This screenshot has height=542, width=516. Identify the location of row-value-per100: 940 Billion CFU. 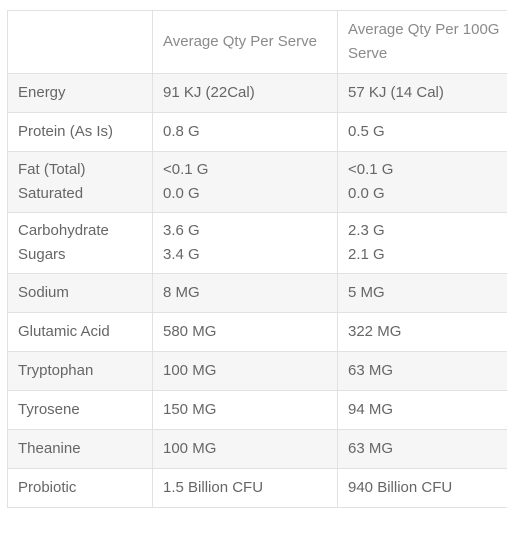
(422, 488).